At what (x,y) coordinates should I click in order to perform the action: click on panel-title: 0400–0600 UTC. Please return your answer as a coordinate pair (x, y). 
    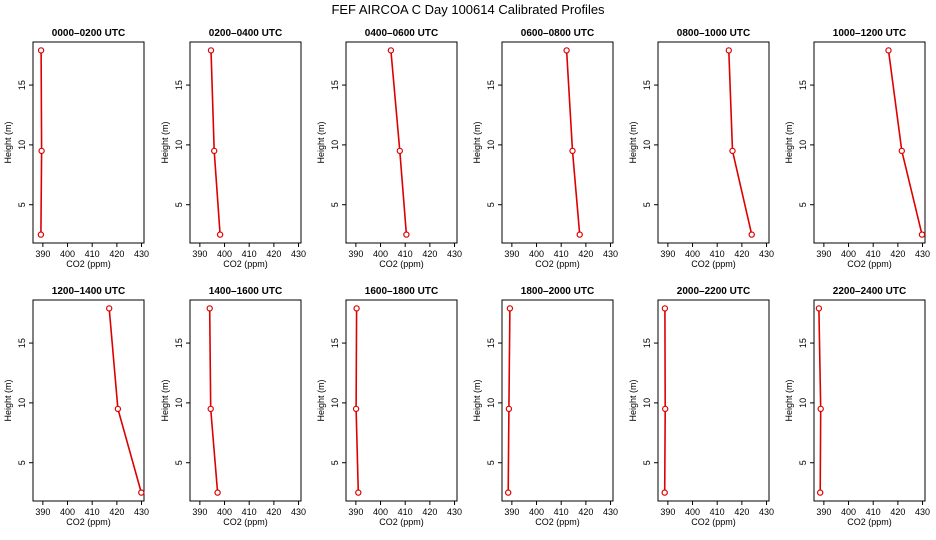
    Looking at the image, I should click on (401, 33).